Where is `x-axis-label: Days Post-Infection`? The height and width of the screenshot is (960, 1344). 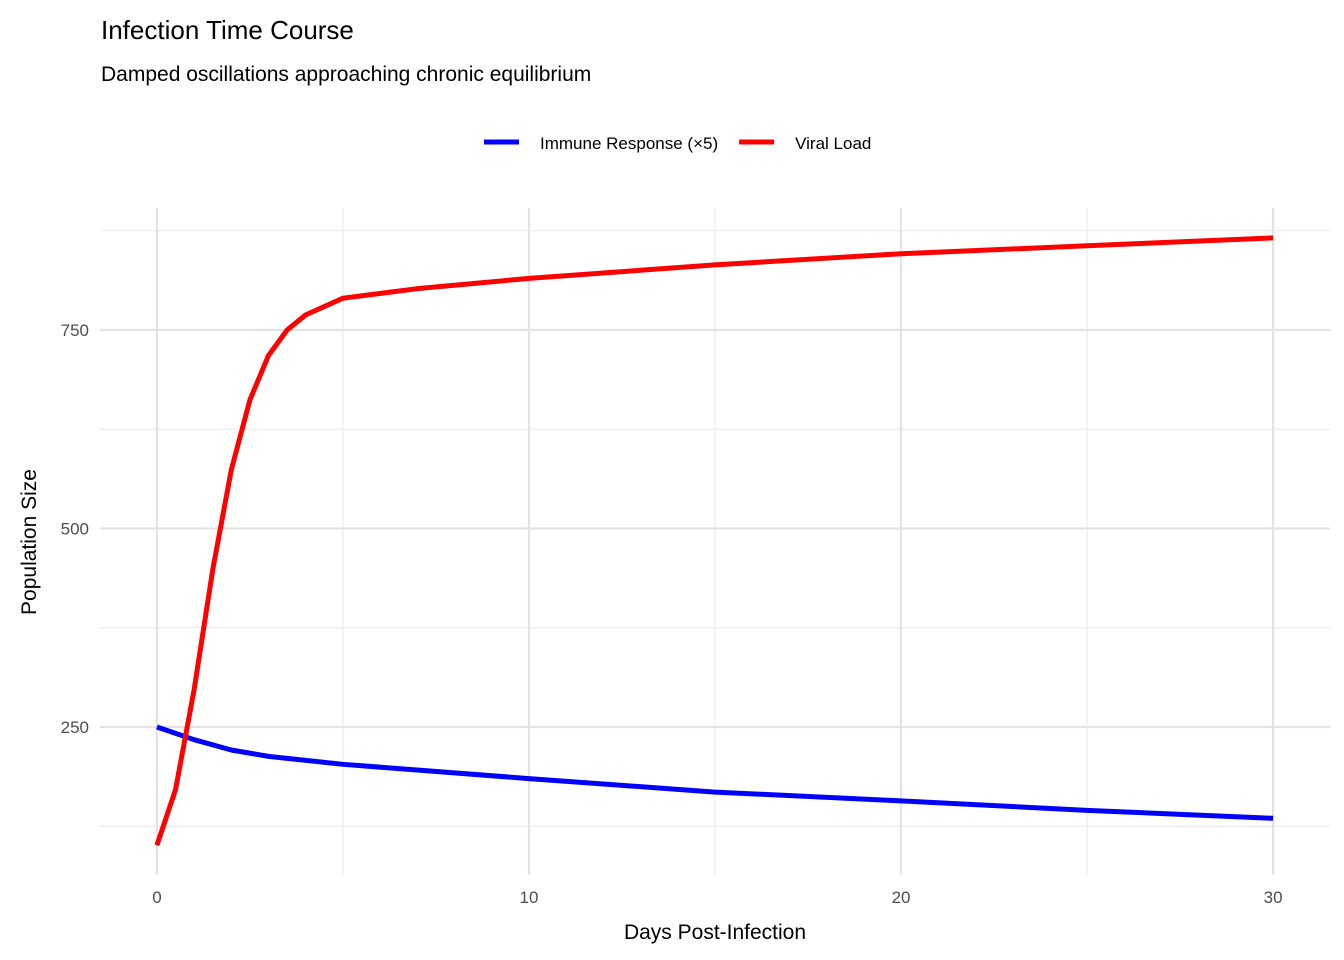
x-axis-label: Days Post-Infection is located at coordinates (715, 932).